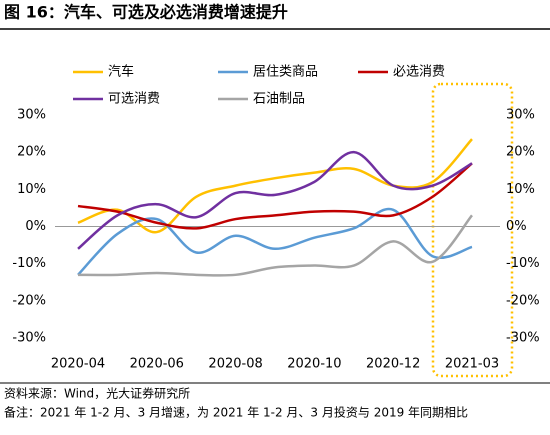 Image resolution: width=550 pixels, height=435 pixels. What do you see at coordinates (97, 393) in the screenshot?
I see `source: 资料来源：Wind，光大证券研究所` at bounding box center [97, 393].